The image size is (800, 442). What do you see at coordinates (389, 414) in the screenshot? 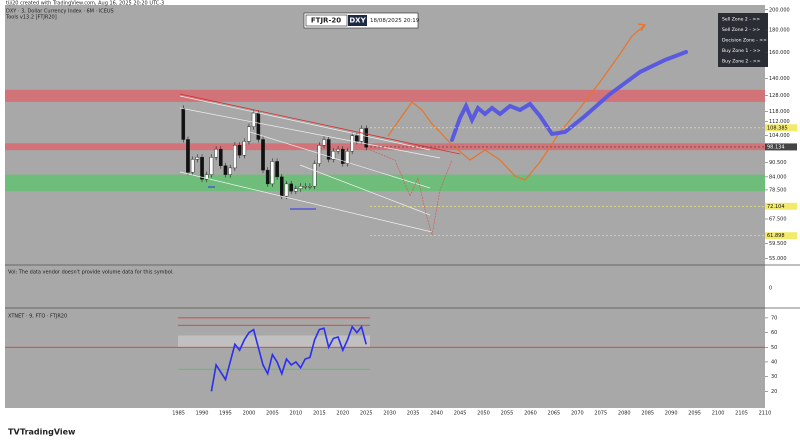
I see `x-tick-label: 2030` at bounding box center [389, 414].